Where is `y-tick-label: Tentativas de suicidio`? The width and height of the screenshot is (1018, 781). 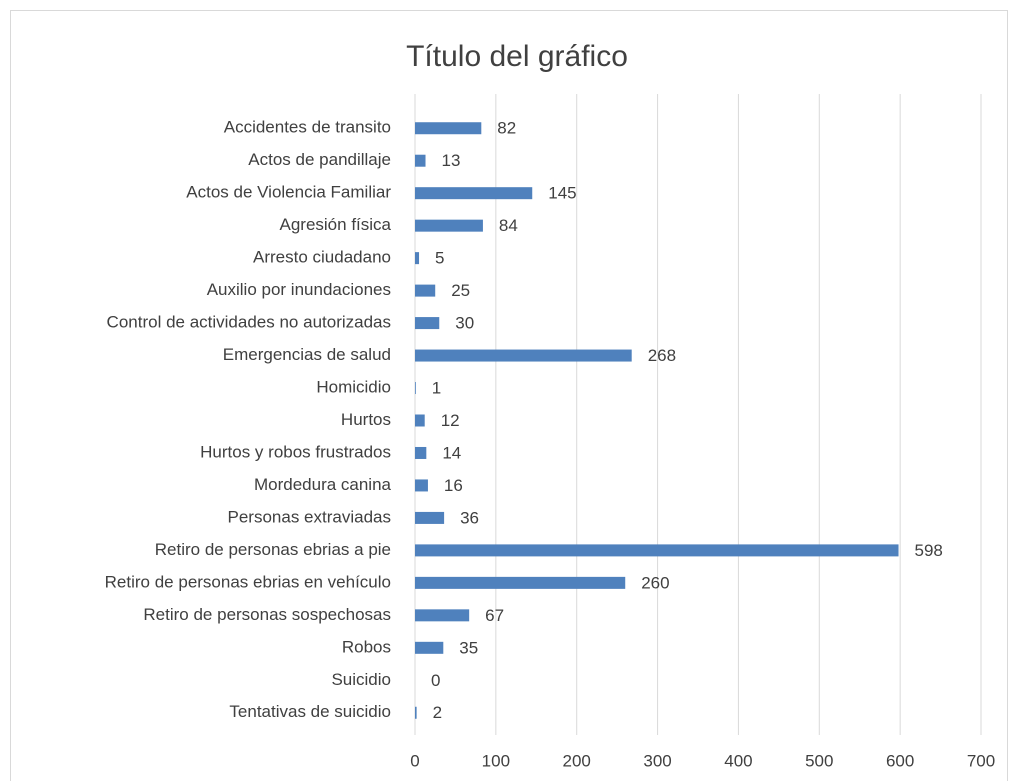
y-tick-label: Tentativas de suicidio is located at coordinates (310, 711).